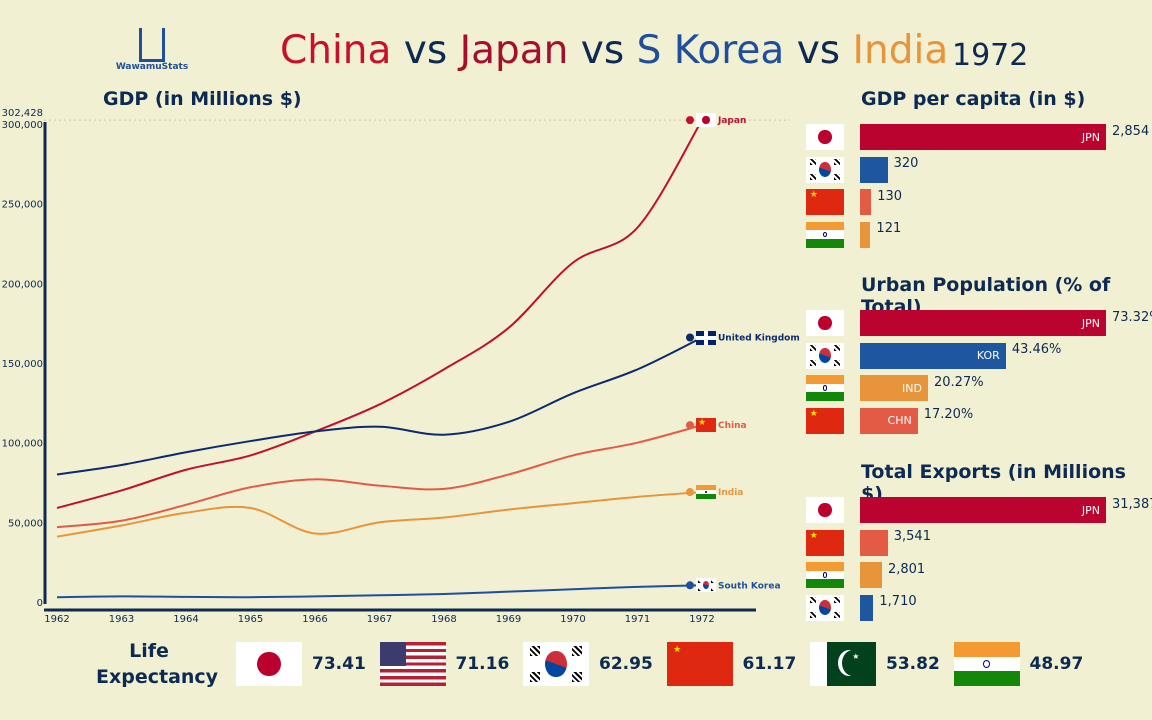 This screenshot has height=720, width=1152. I want to click on life-expectancy-item: 48.97, so click(1018, 664).